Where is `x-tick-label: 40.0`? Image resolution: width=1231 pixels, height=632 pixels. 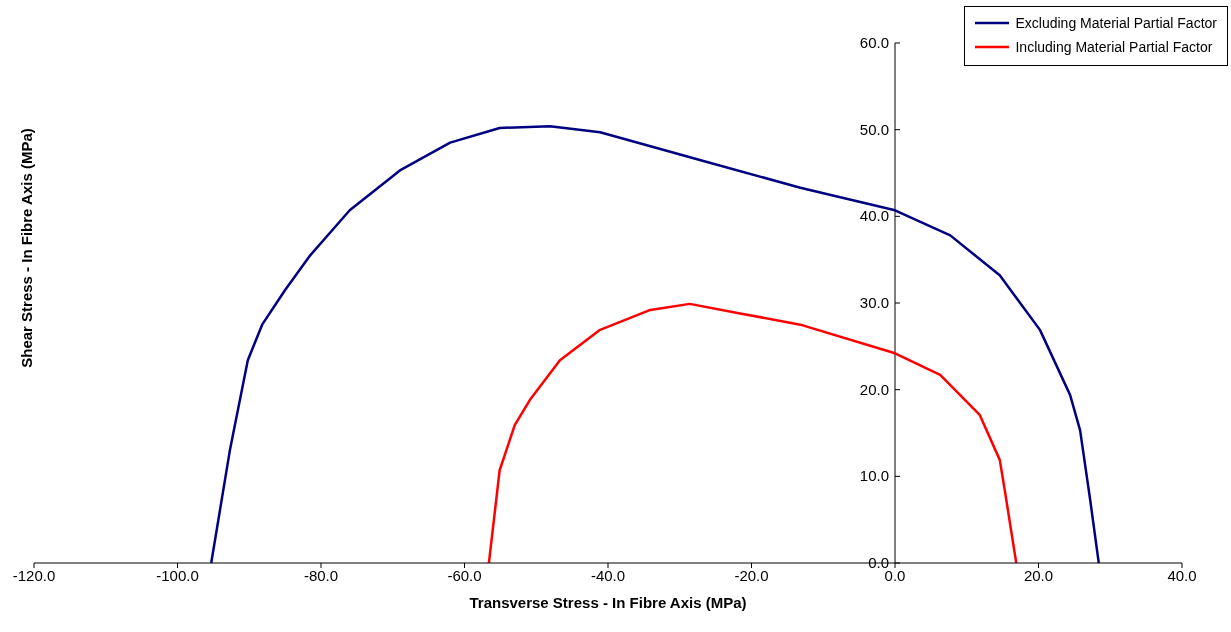
x-tick-label: 40.0 is located at coordinates (1182, 575).